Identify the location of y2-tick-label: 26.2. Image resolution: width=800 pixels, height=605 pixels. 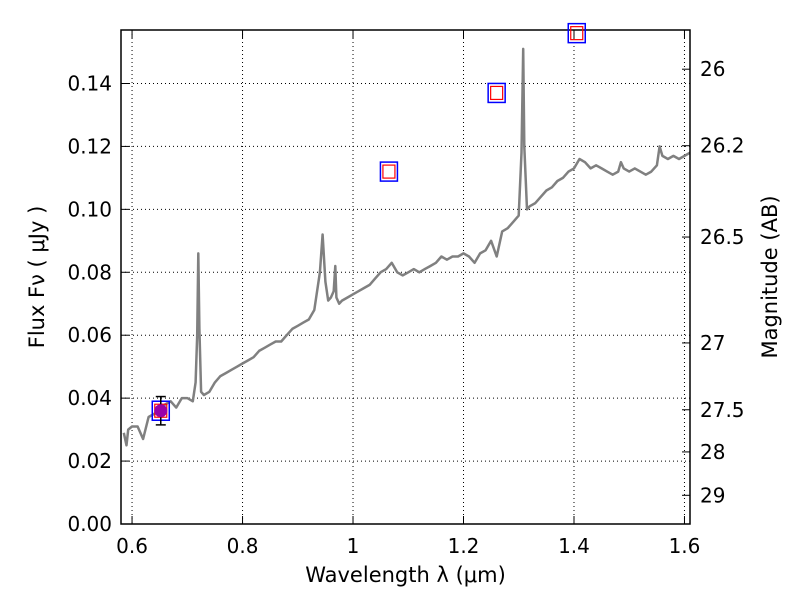
(722, 146).